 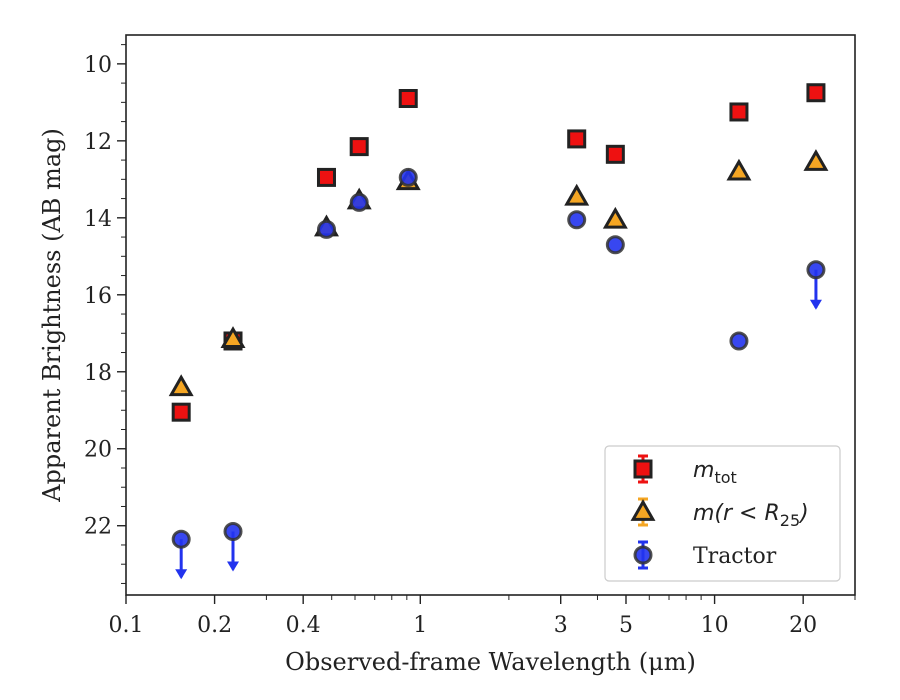 I want to click on x-tick-label: 0.2, so click(x=214, y=625).